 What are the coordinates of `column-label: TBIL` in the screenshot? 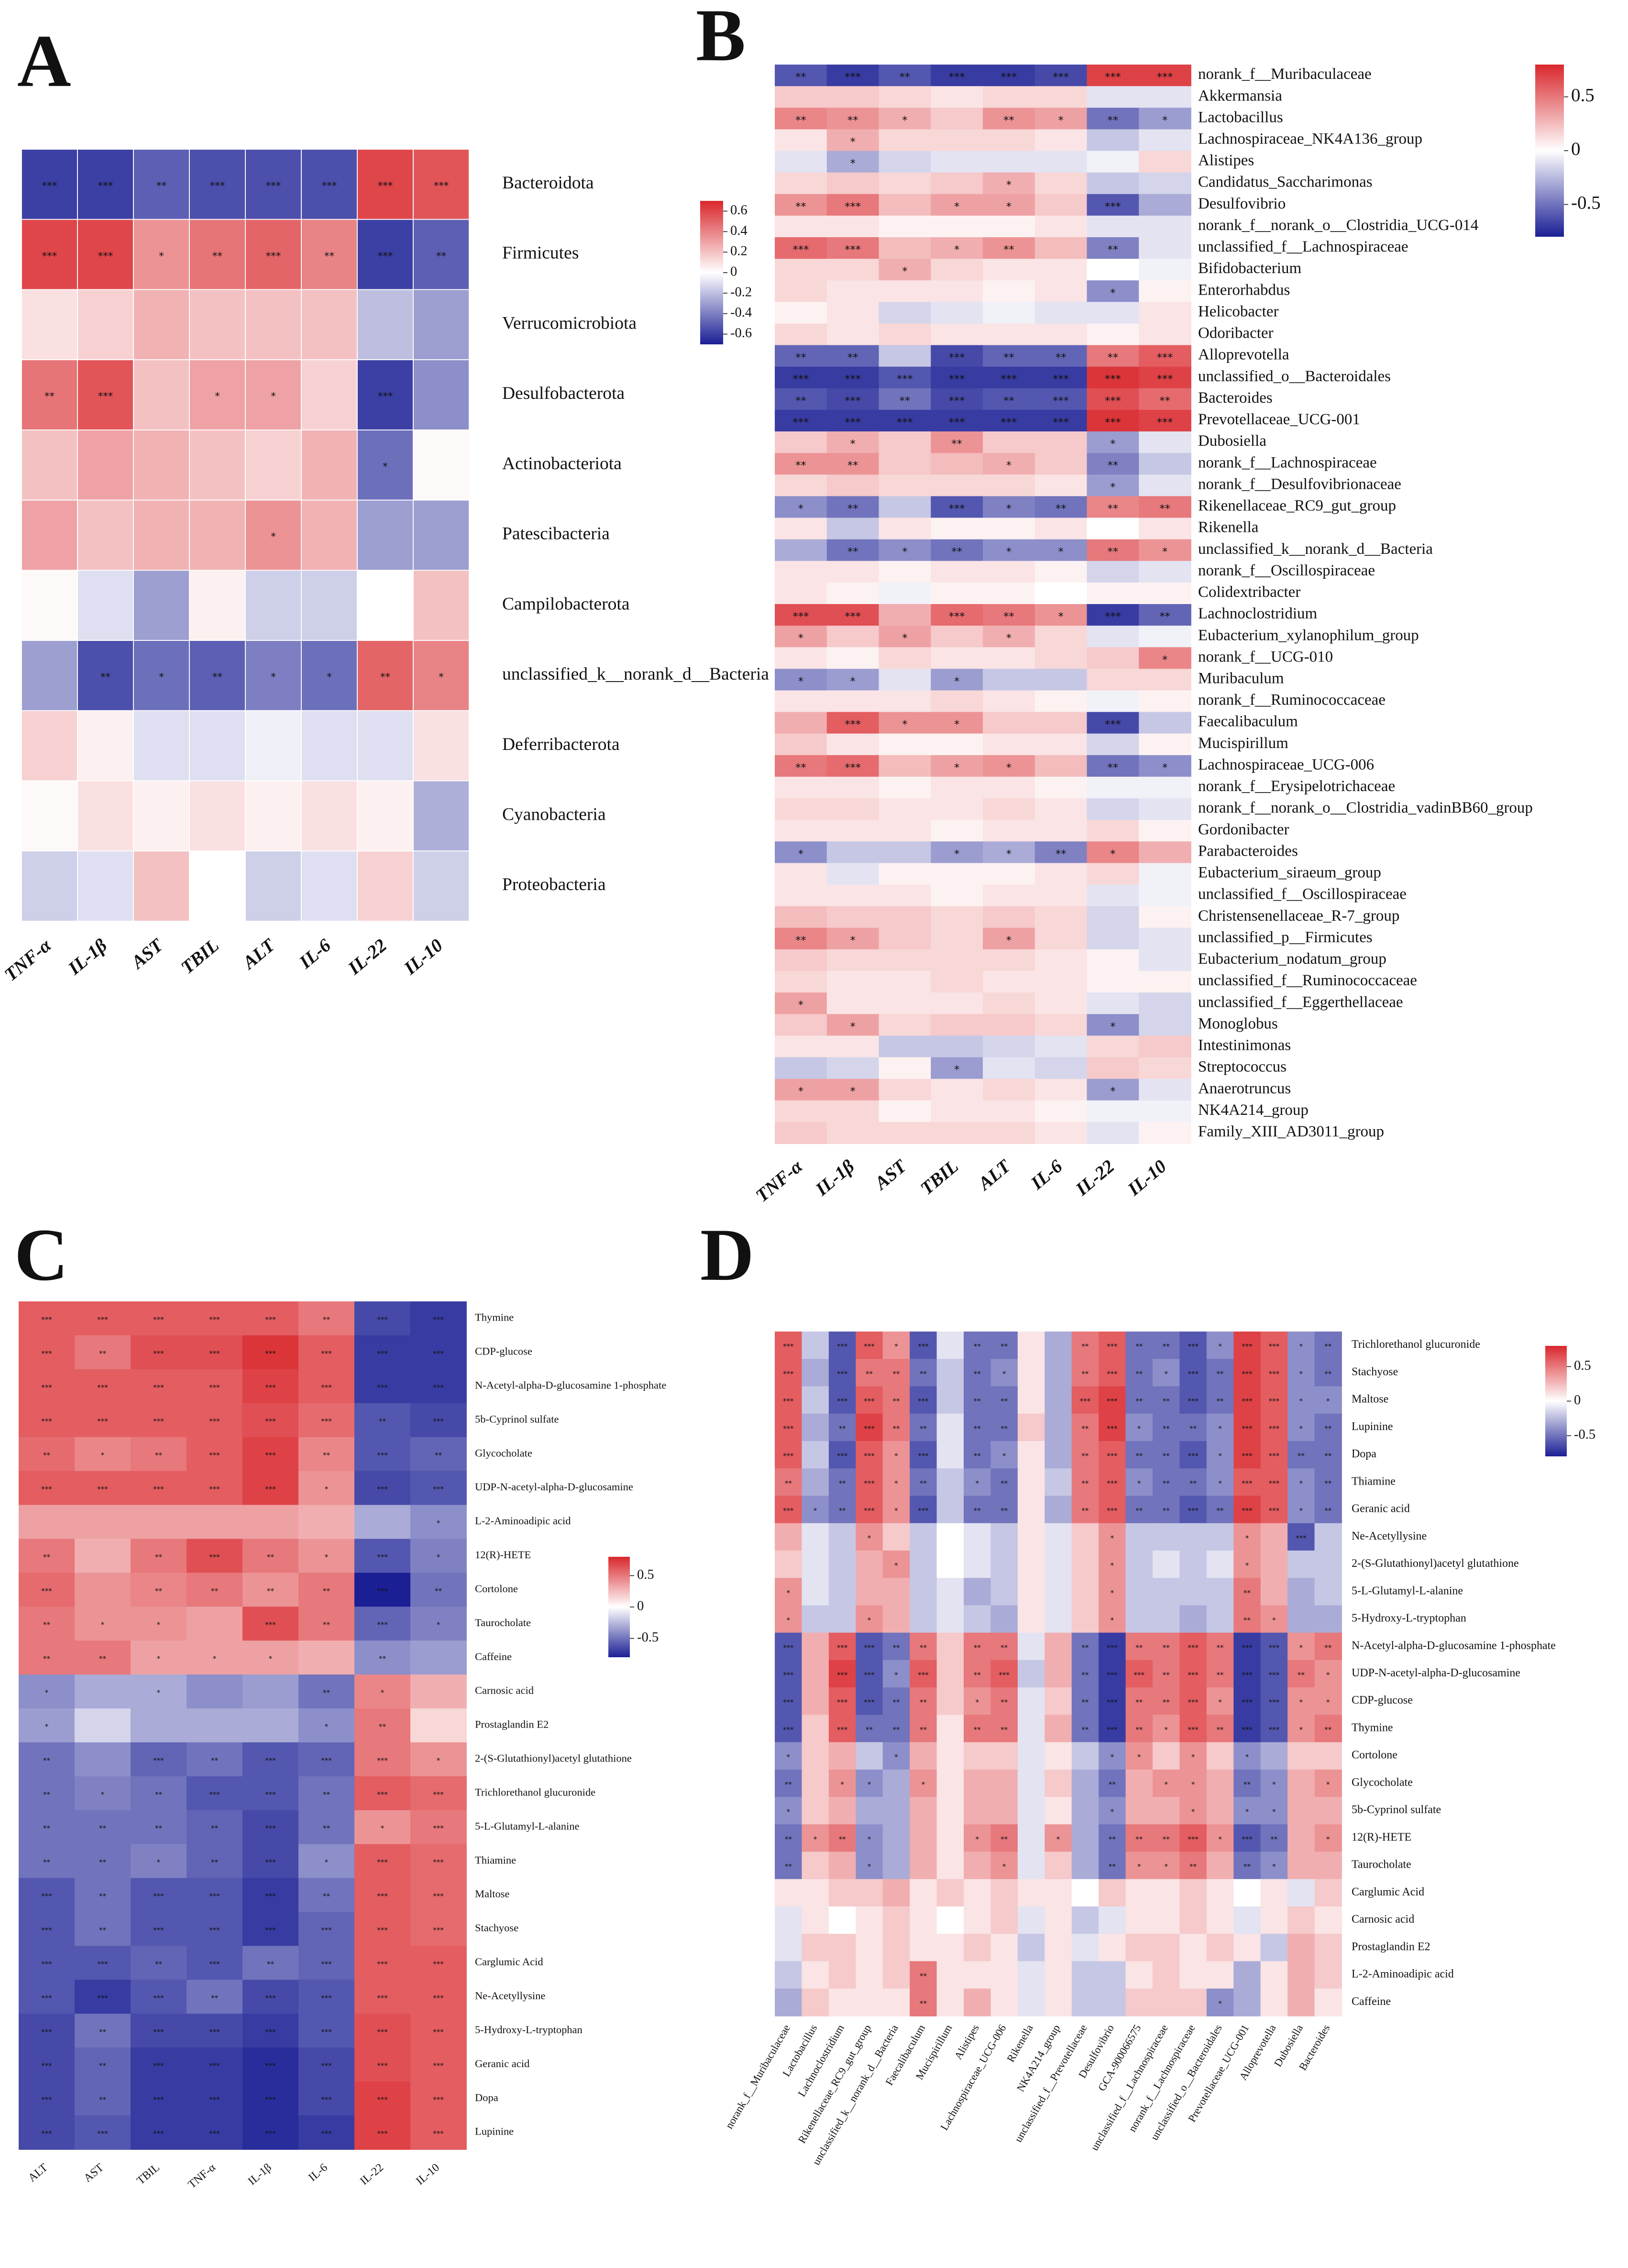 It's located at (200, 957).